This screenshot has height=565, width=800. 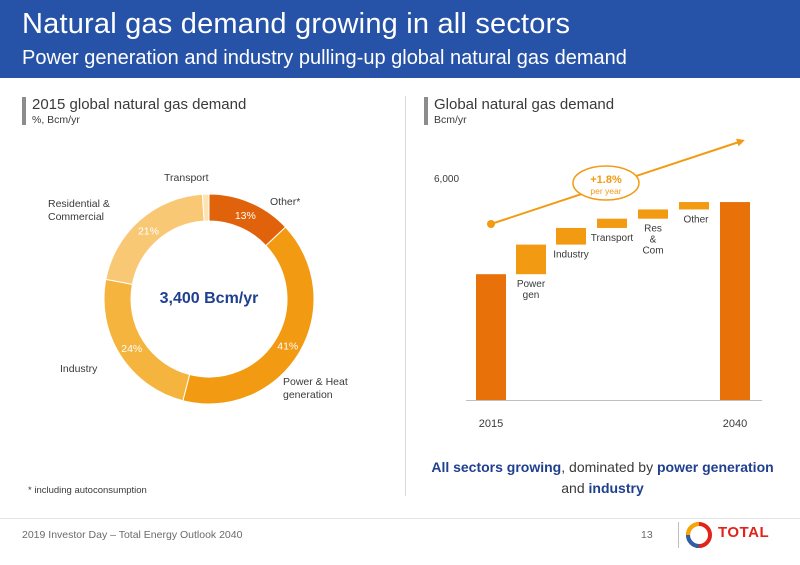 What do you see at coordinates (426, 111) in the screenshot?
I see `right-panel-title-bar` at bounding box center [426, 111].